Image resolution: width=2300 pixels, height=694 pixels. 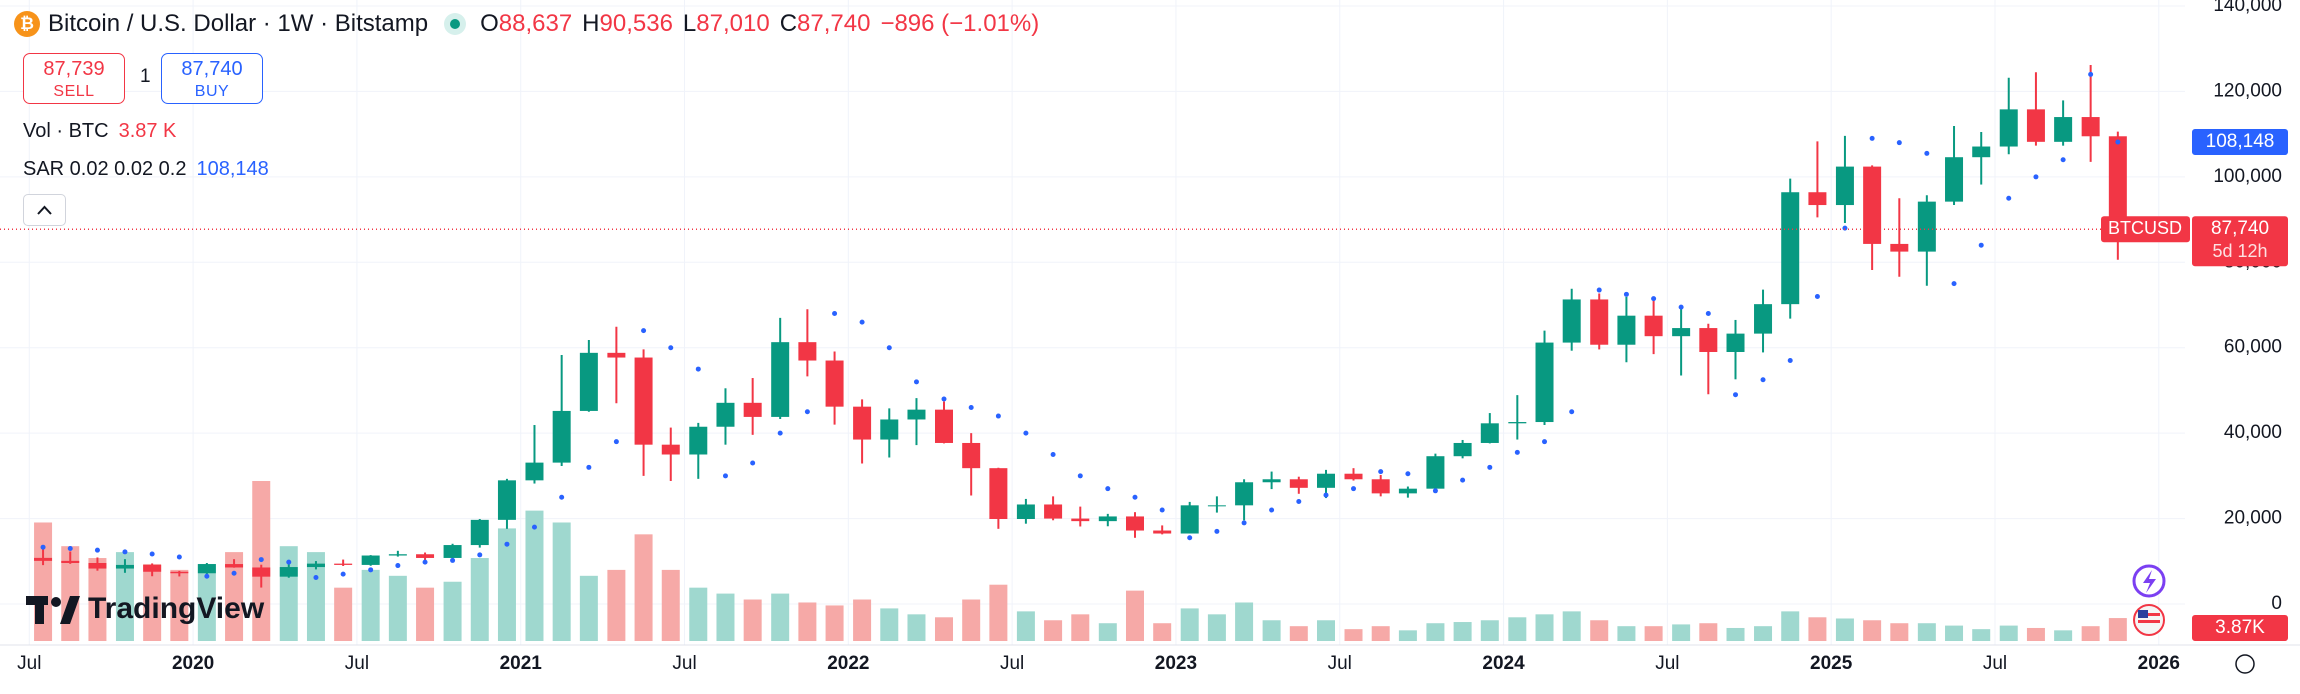 What do you see at coordinates (147, 131) in the screenshot?
I see `indicator-value: 3.87 K` at bounding box center [147, 131].